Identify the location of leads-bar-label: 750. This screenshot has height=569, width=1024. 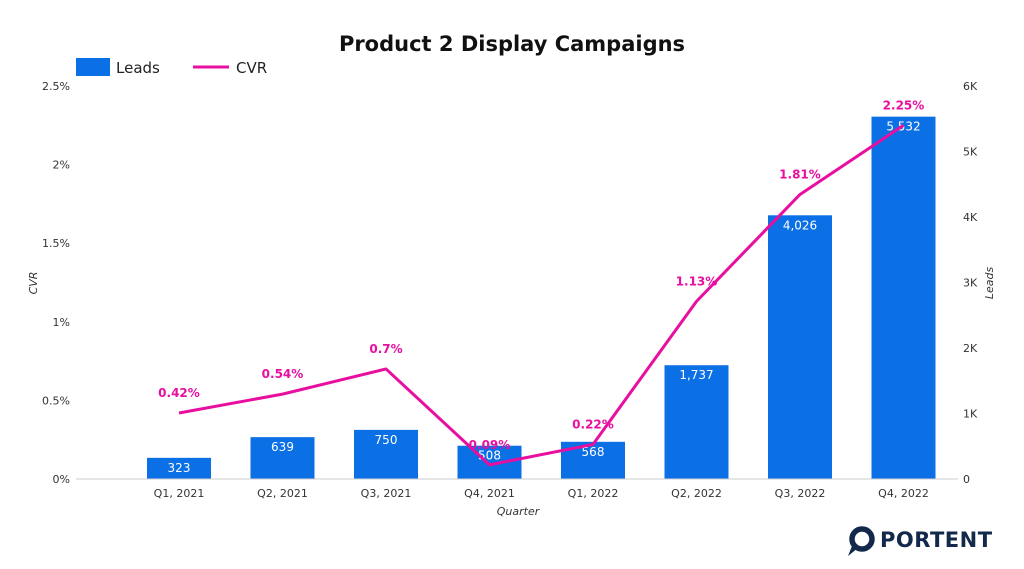
(386, 440).